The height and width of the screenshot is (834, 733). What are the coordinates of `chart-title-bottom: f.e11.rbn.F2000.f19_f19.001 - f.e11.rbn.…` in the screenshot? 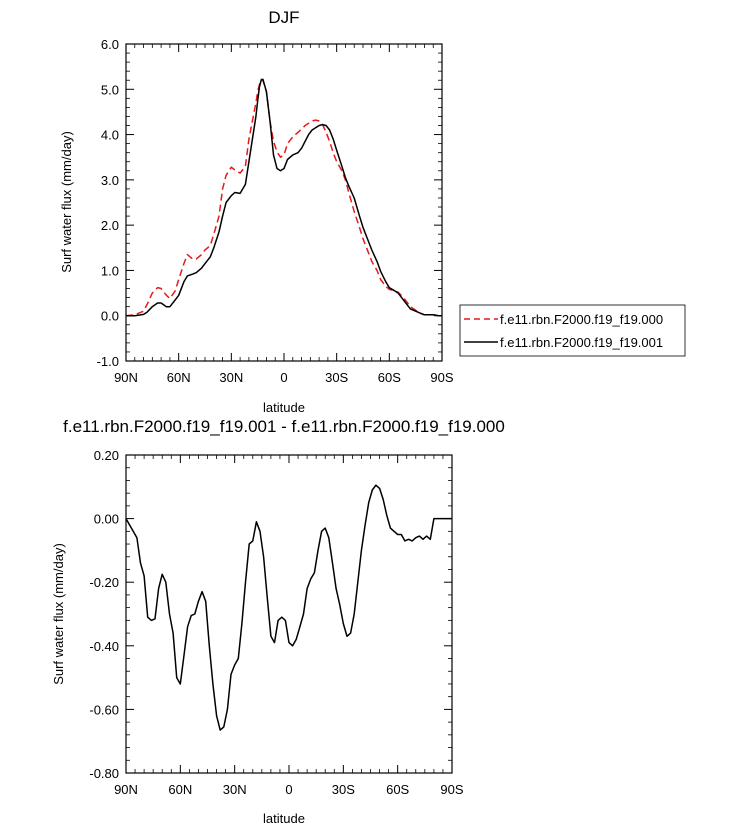 It's located at (284, 426).